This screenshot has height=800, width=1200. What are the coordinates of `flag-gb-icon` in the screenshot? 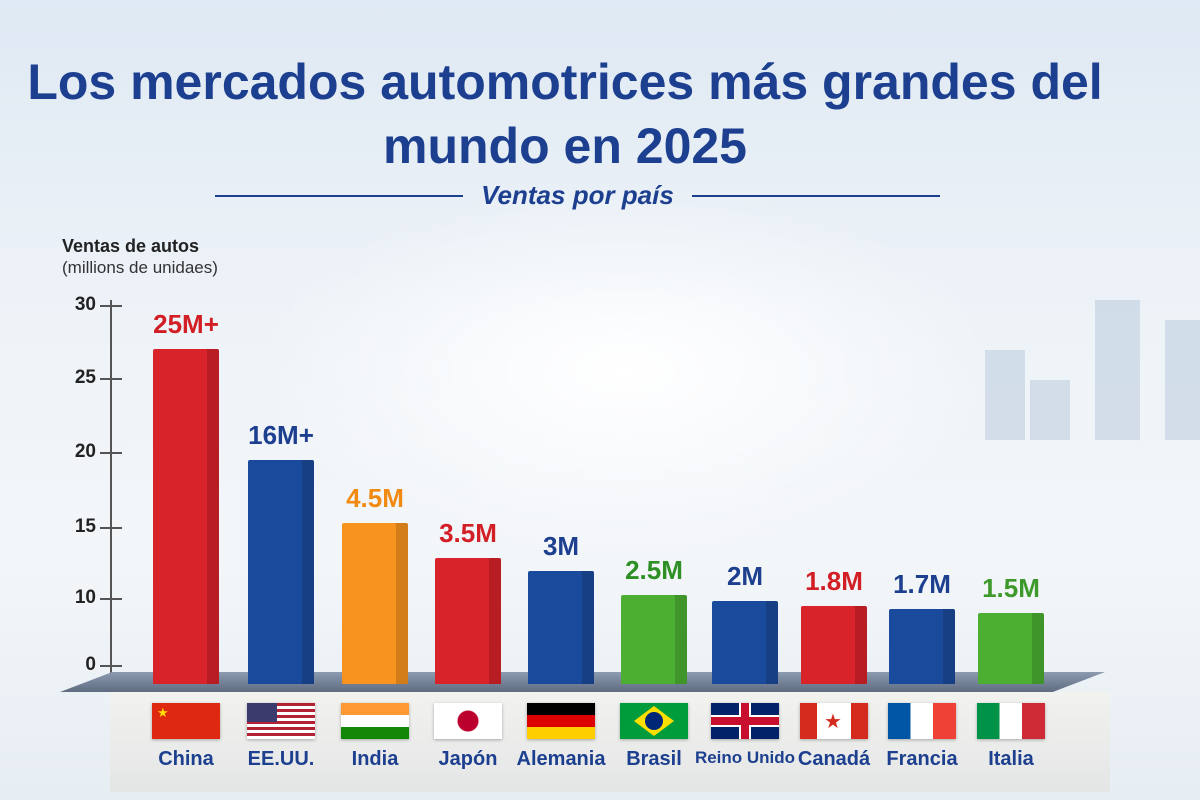 It's located at (745, 721).